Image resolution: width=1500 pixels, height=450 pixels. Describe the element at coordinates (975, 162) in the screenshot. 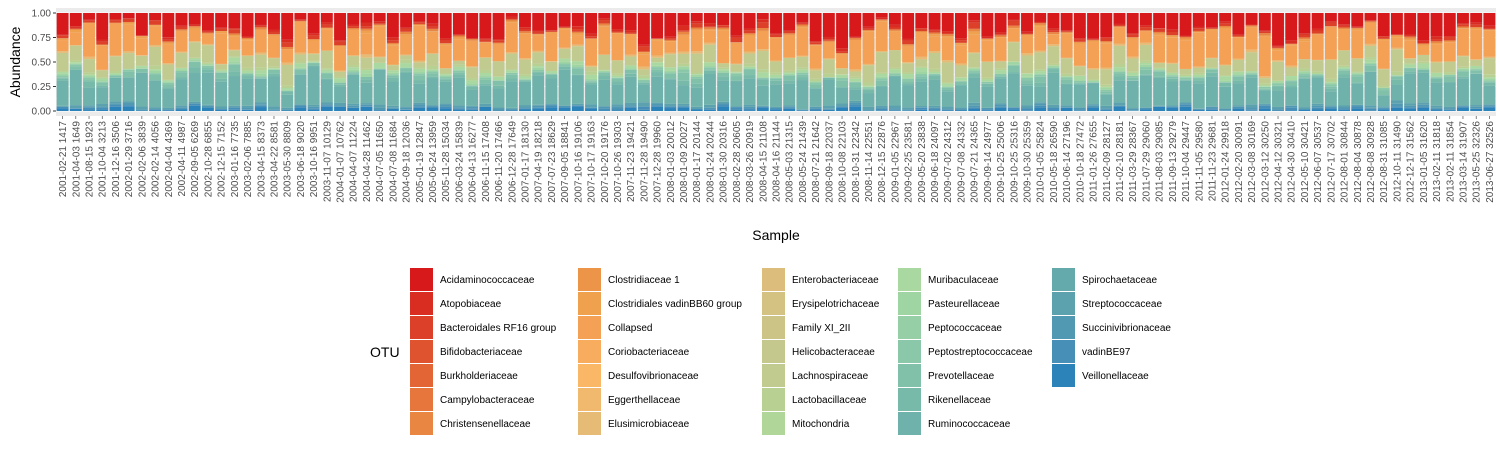

I see `x-tick-label: 2009-07-21 24365` at that location.